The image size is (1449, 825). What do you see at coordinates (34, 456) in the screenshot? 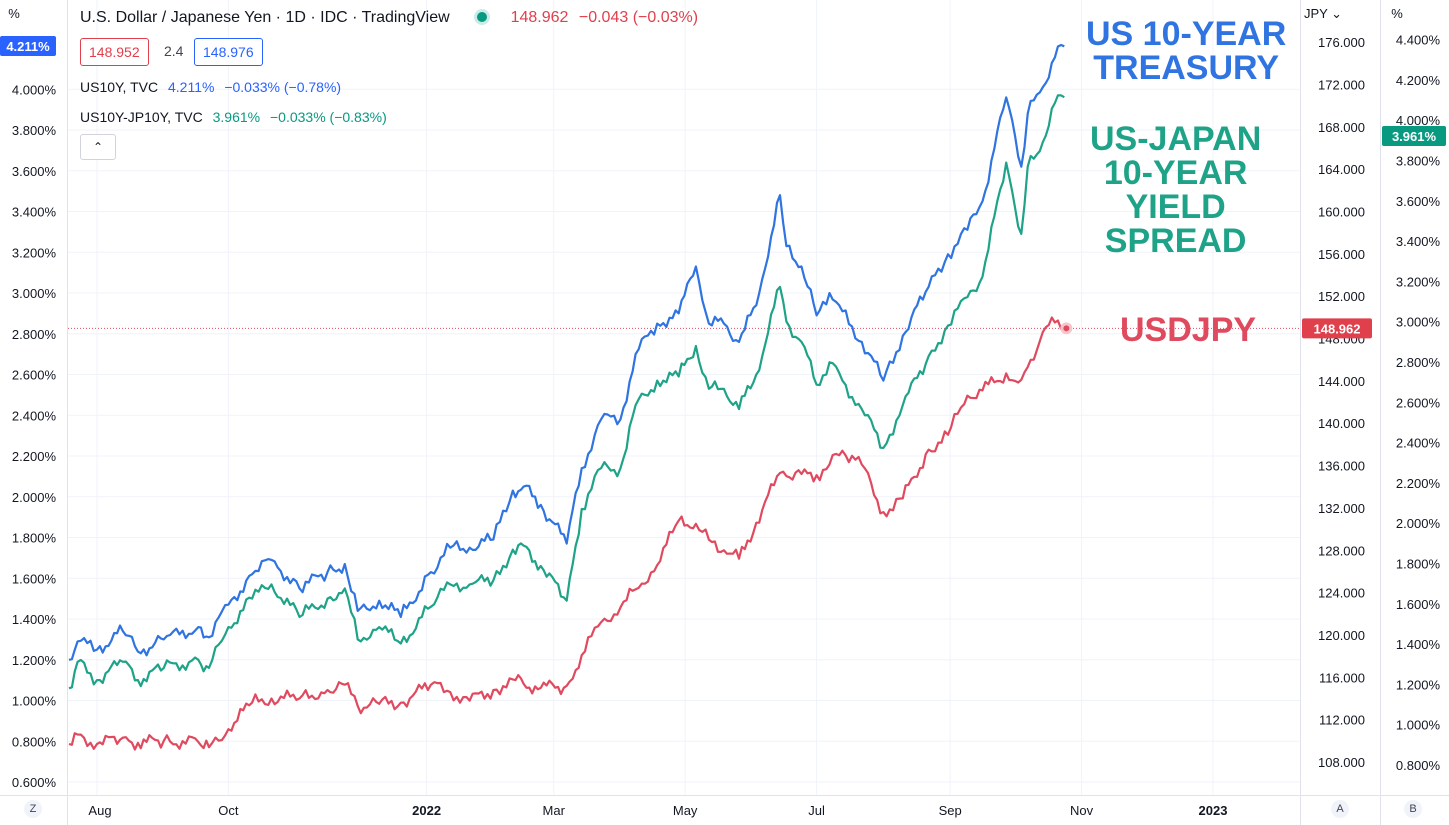
I see `left-axis-tick: 2.200%` at bounding box center [34, 456].